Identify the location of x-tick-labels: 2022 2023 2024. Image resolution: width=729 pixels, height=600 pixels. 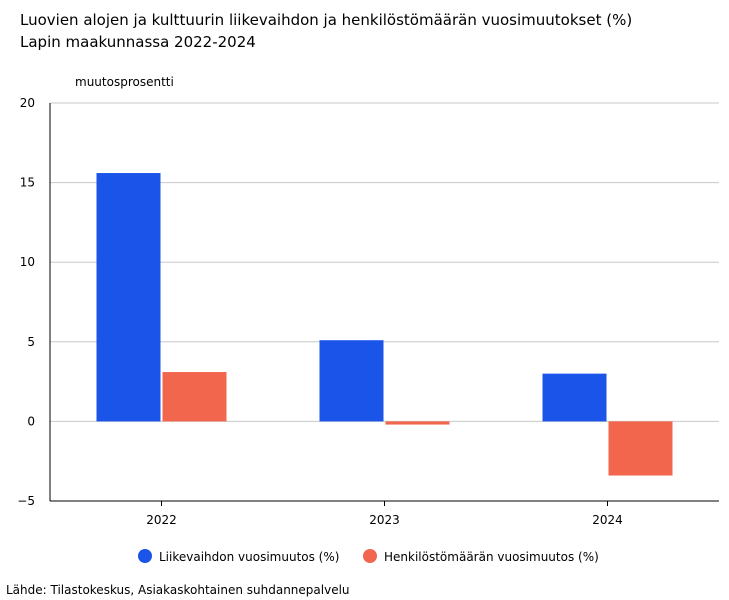
(384, 514).